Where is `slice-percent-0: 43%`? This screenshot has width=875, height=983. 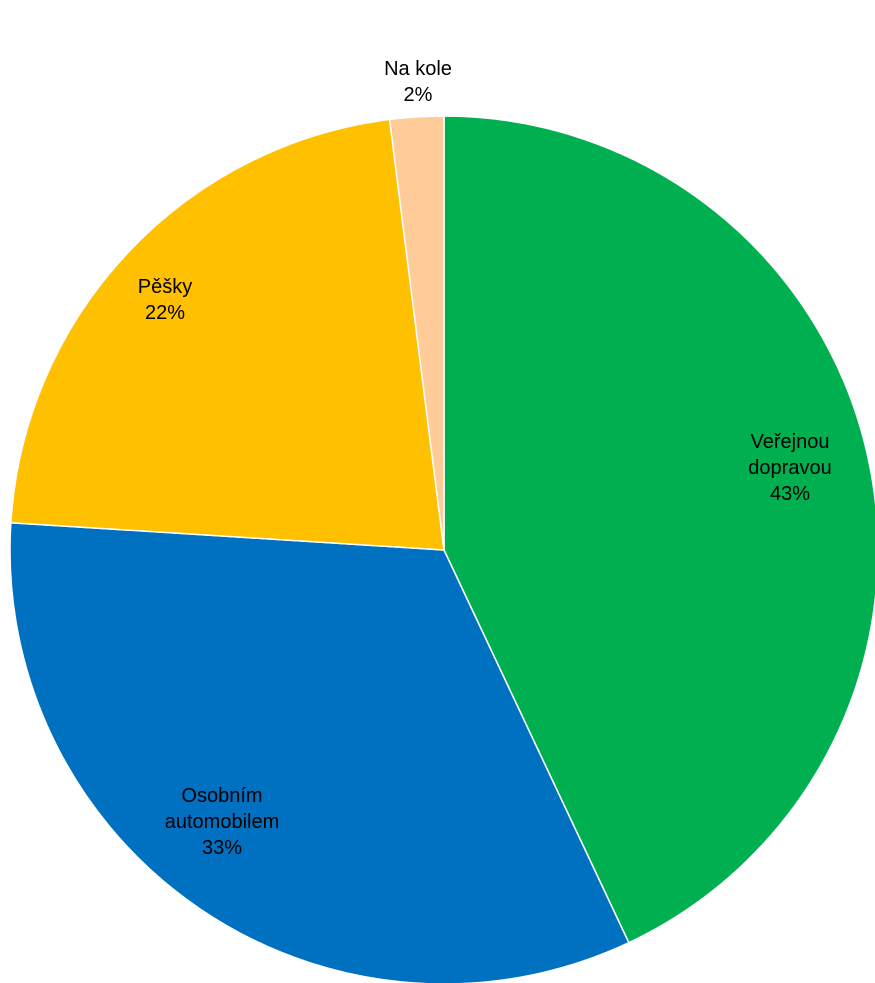 slice-percent-0: 43% is located at coordinates (790, 494).